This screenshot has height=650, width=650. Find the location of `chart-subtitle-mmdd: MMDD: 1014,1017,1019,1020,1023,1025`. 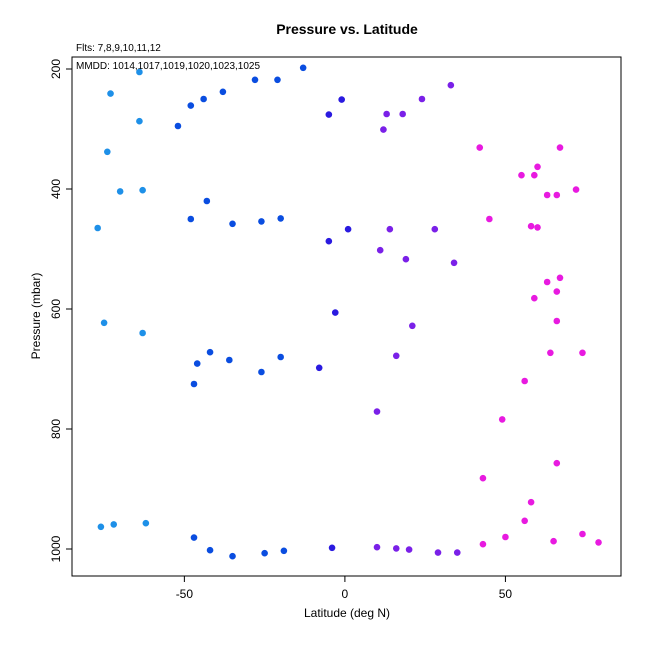

chart-subtitle-mmdd: MMDD: 1014,1017,1019,1020,1023,1025 is located at coordinates (168, 66).